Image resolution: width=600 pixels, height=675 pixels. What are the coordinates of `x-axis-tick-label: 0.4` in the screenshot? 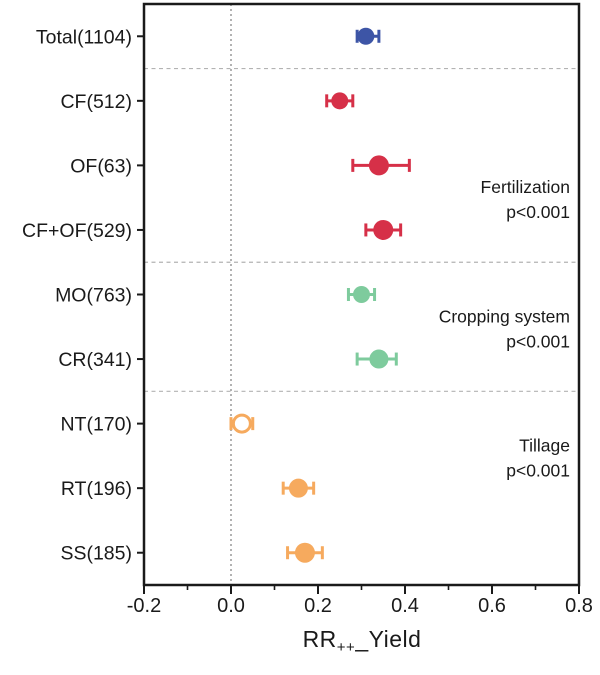 It's located at (405, 606).